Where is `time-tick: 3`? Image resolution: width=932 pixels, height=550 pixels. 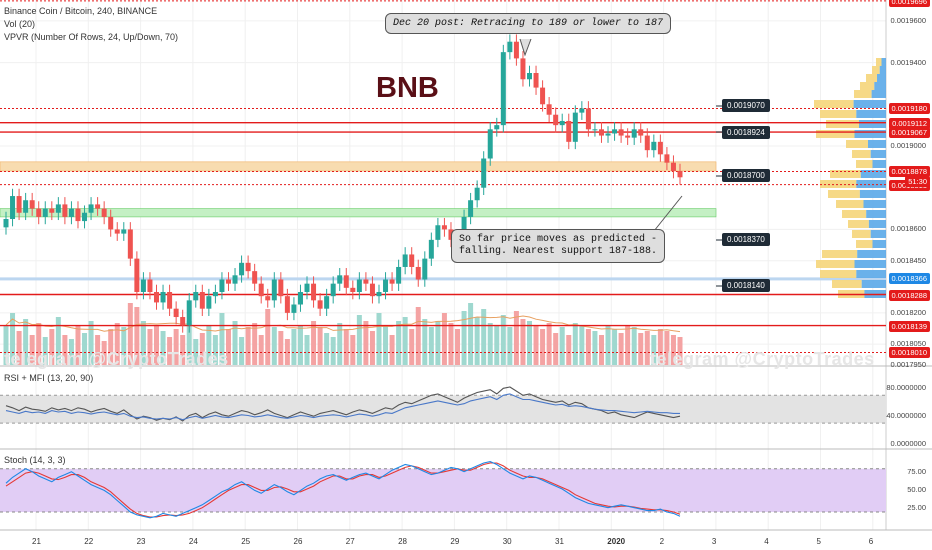 time-tick: 3 is located at coordinates (714, 541).